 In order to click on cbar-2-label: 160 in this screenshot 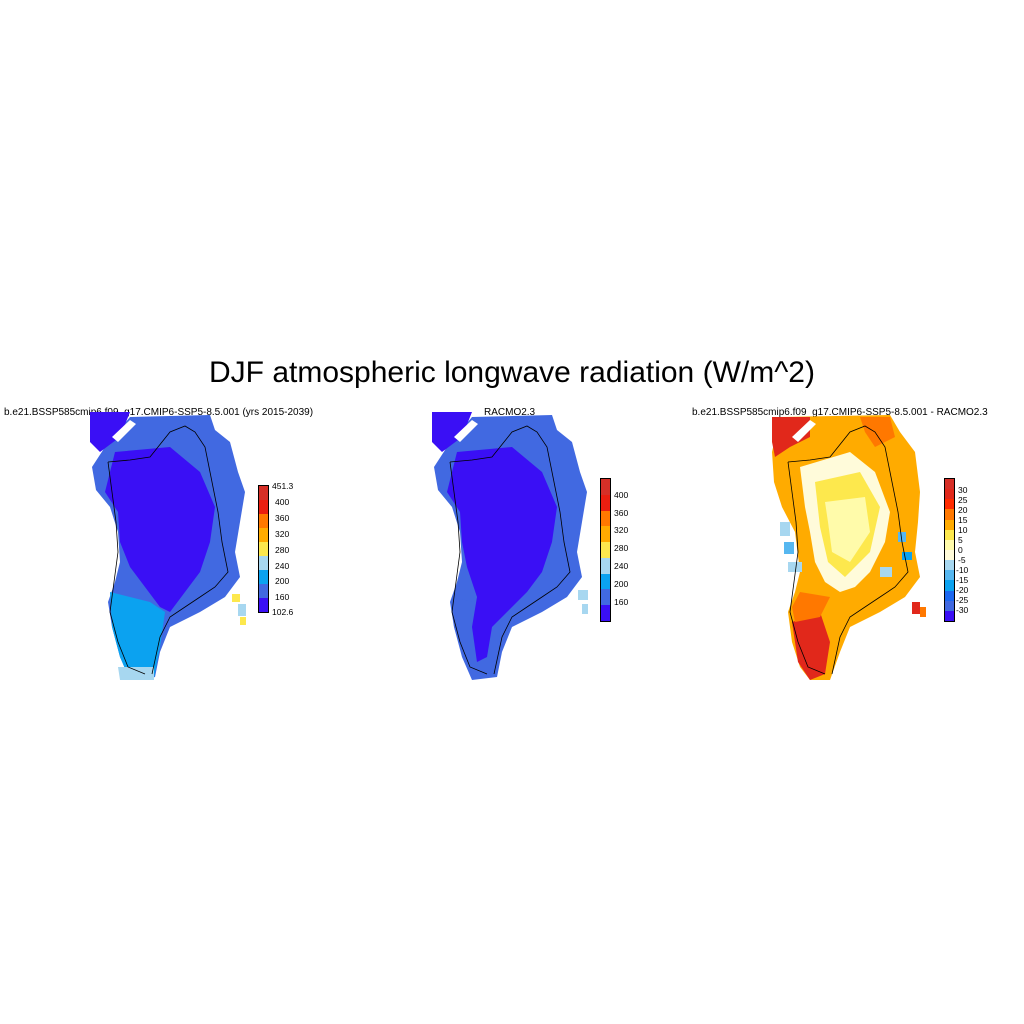, I will do `click(621, 602)`.